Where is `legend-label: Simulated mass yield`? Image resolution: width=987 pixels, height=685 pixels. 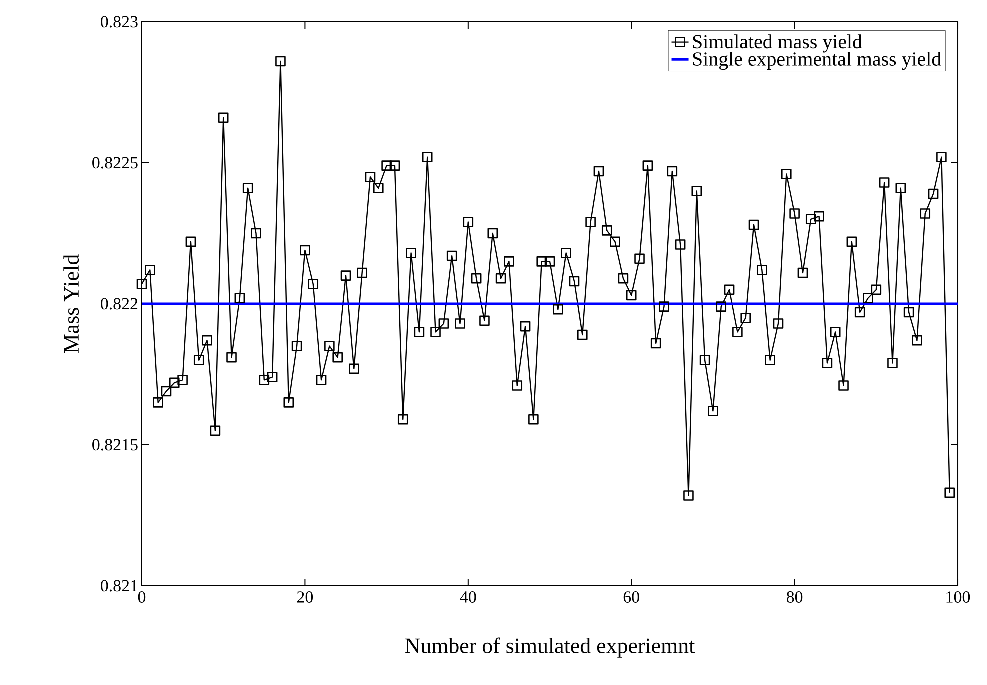 legend-label: Simulated mass yield is located at coordinates (777, 43).